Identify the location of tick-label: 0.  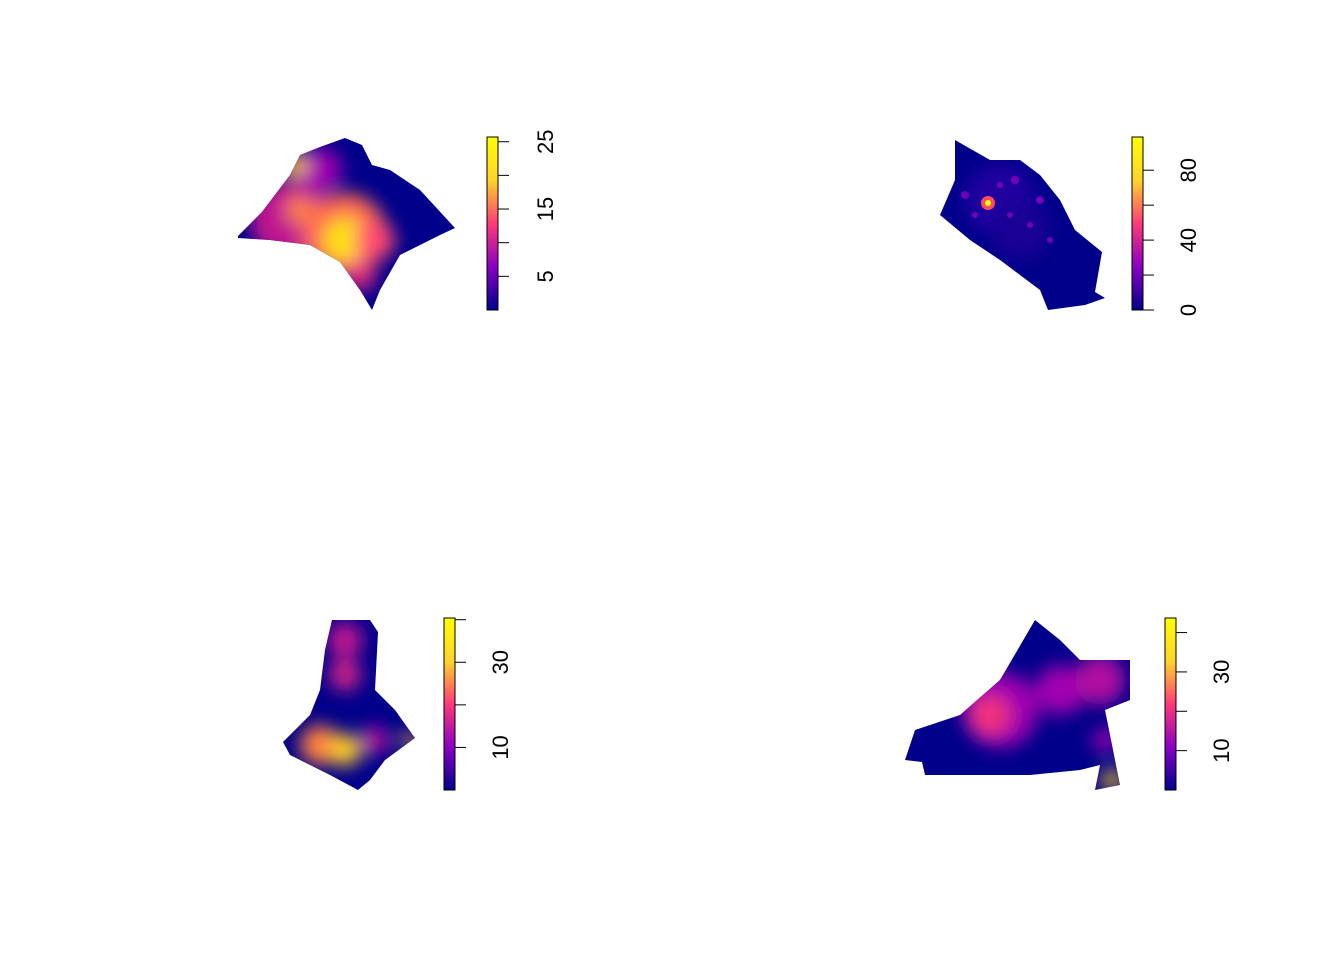
(1188, 310).